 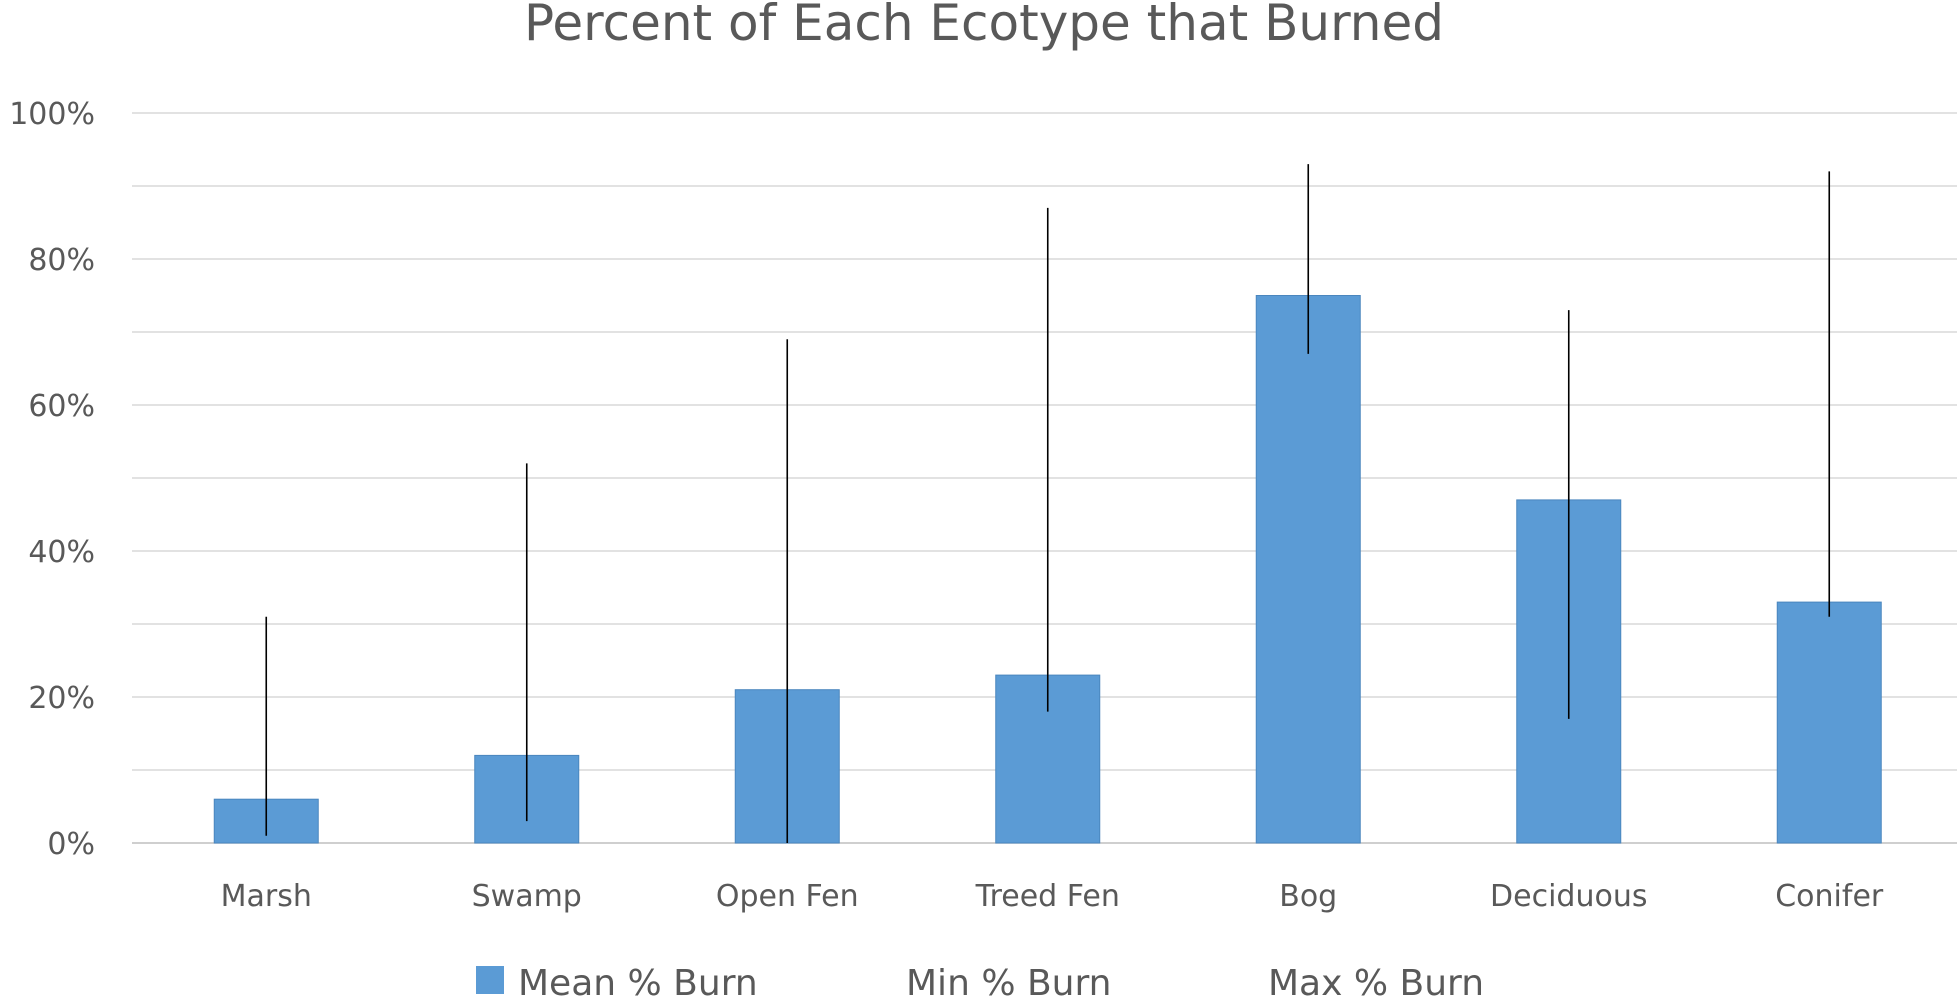 What do you see at coordinates (1047, 896) in the screenshot?
I see `x-category-label: Treed Fen` at bounding box center [1047, 896].